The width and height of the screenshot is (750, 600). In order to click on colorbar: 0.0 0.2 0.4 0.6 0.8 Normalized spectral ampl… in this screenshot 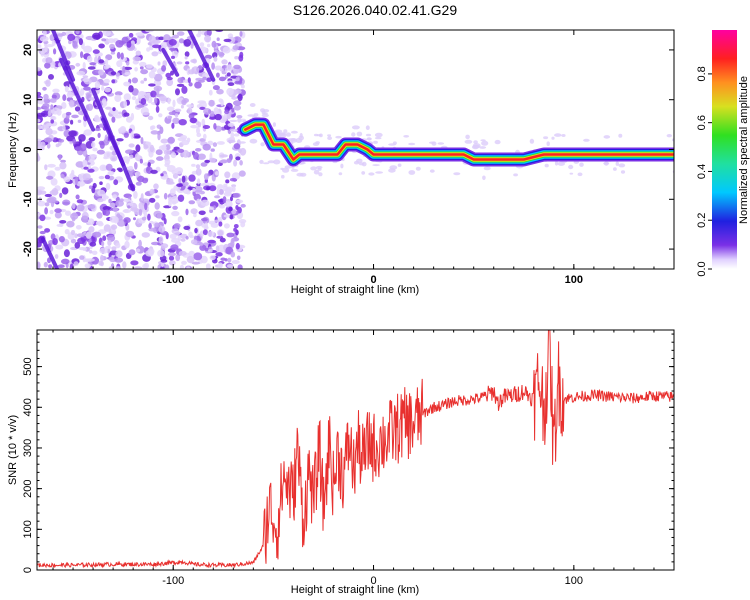, I will do `click(723, 153)`.